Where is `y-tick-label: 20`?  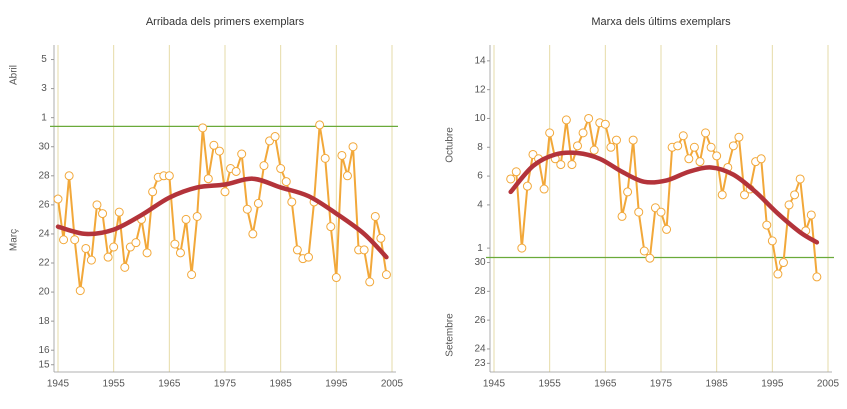 y-tick-label: 20 is located at coordinates (44, 292).